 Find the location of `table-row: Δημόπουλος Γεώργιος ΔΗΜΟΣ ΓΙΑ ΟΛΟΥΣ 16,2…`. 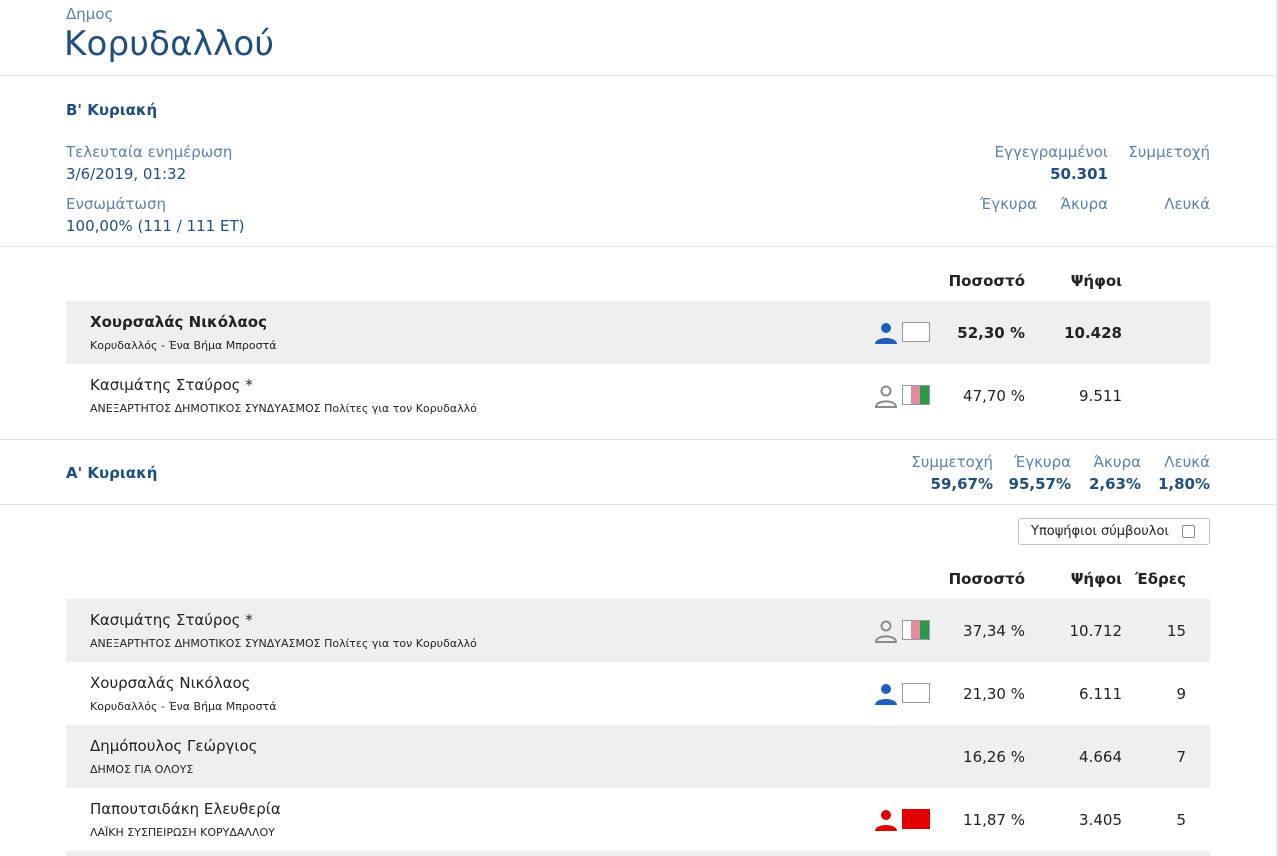

table-row: Δημόπουλος Γεώργιος ΔΗΜΟΣ ΓΙΑ ΟΛΟΥΣ 16,2… is located at coordinates (638, 756).